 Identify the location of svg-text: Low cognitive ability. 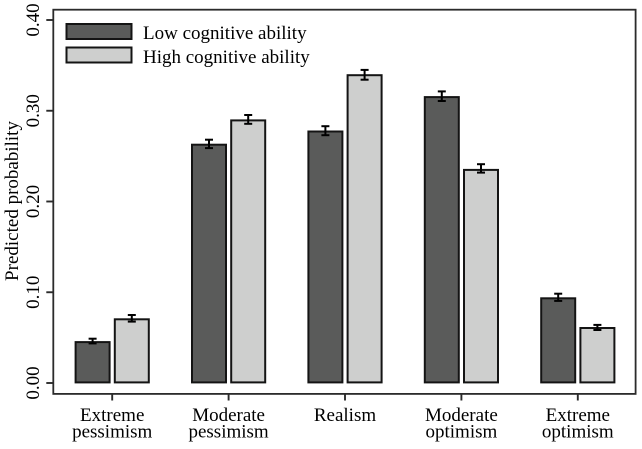
(225, 33).